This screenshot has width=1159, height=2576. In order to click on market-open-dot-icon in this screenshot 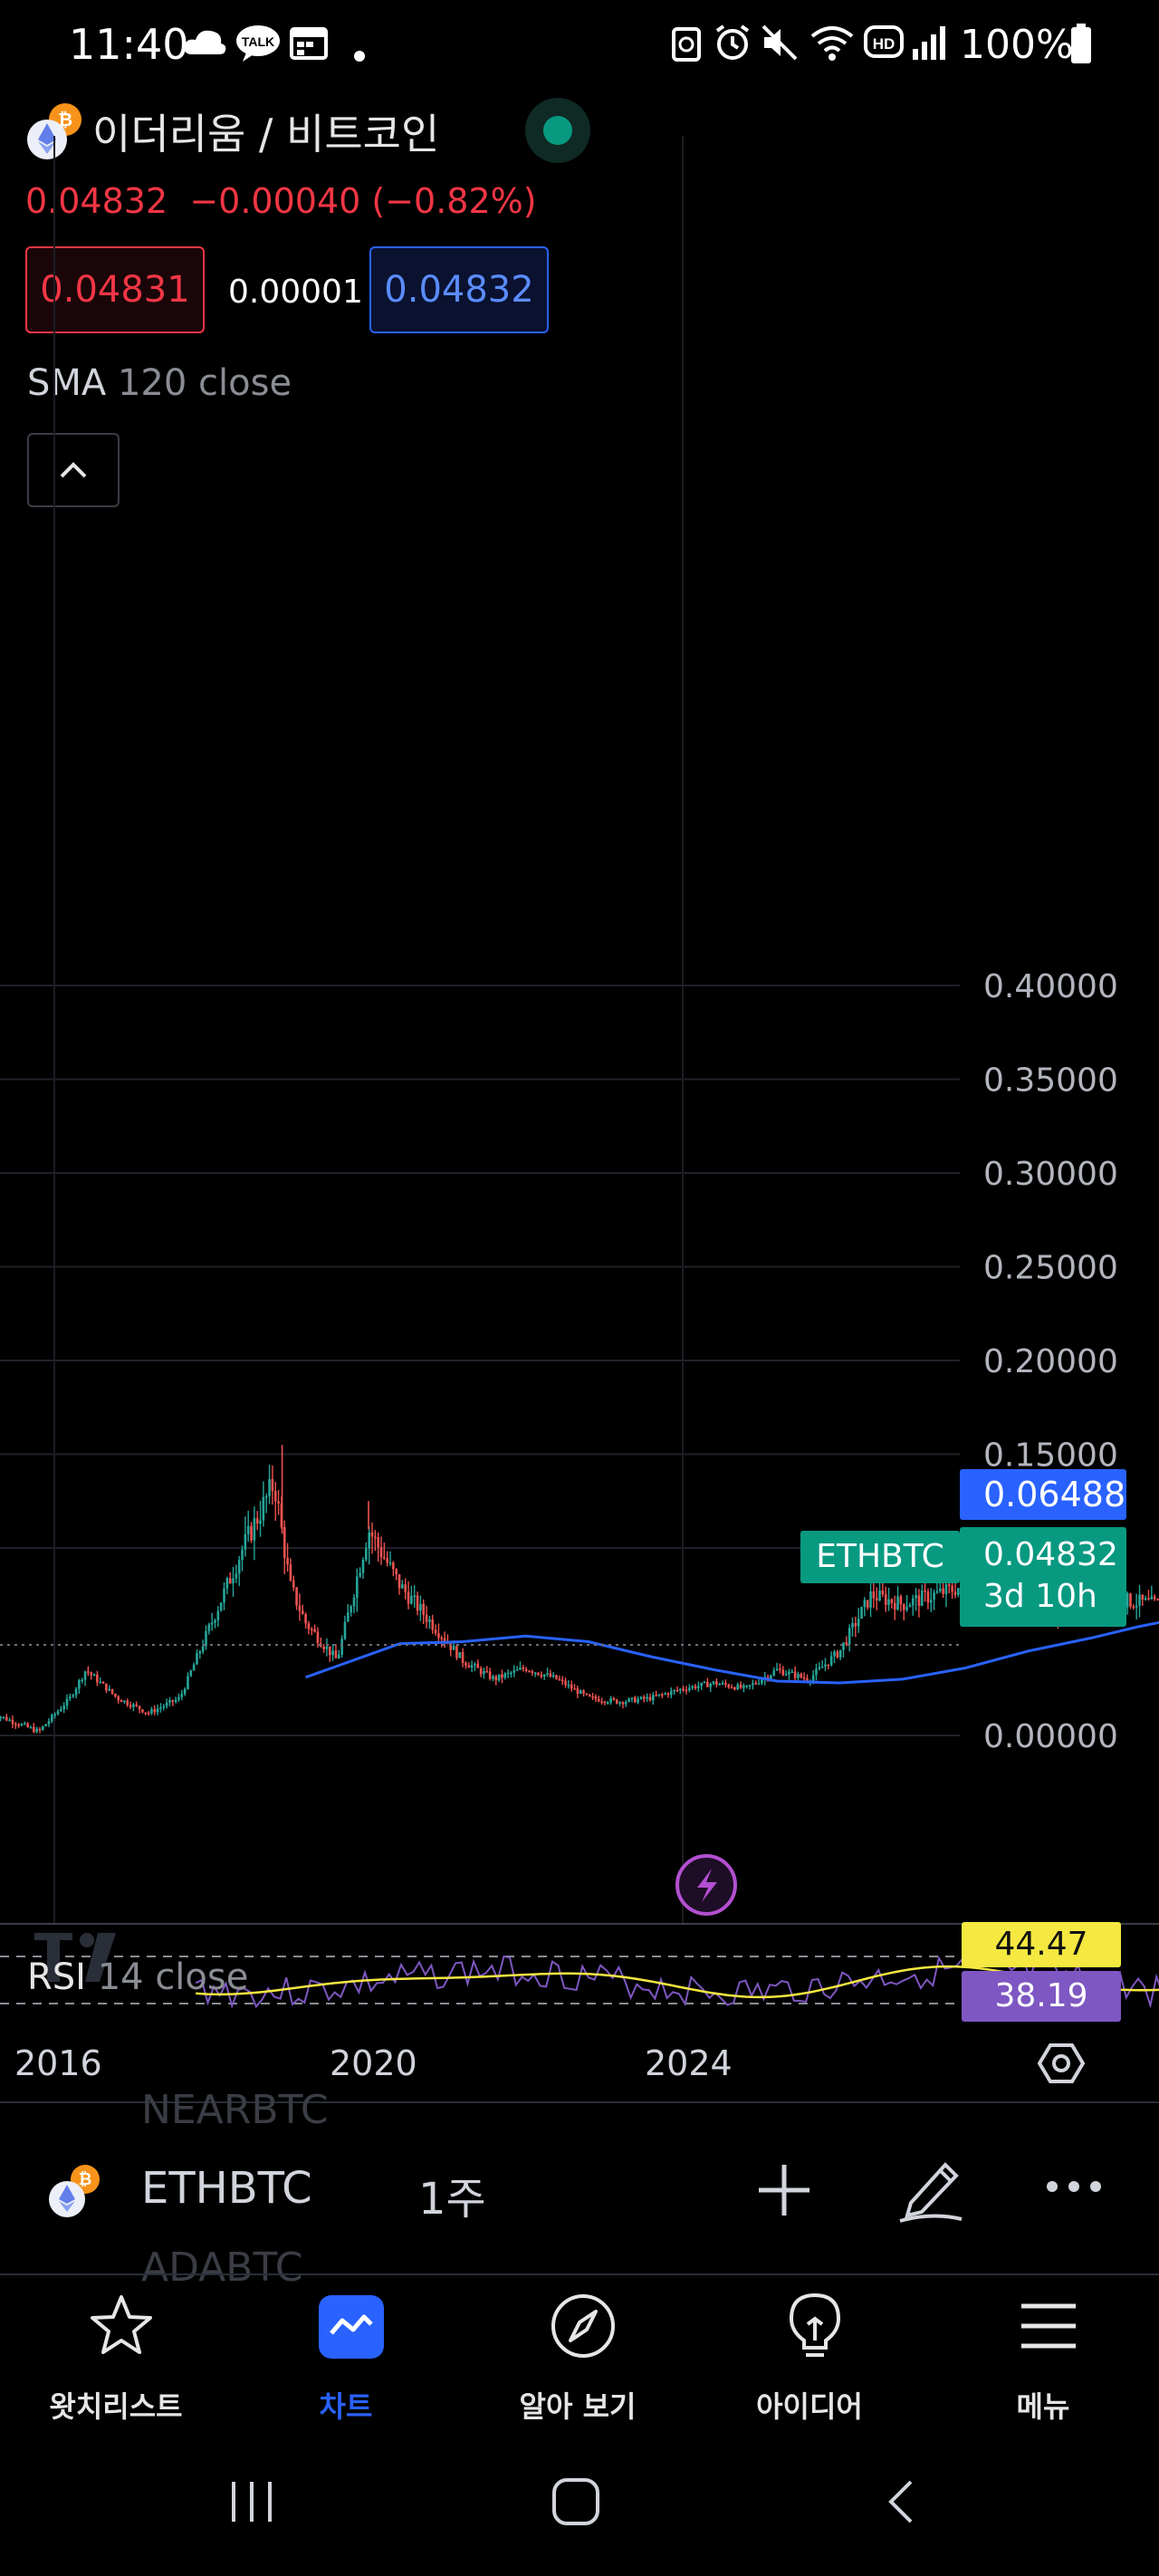, I will do `click(558, 130)`.